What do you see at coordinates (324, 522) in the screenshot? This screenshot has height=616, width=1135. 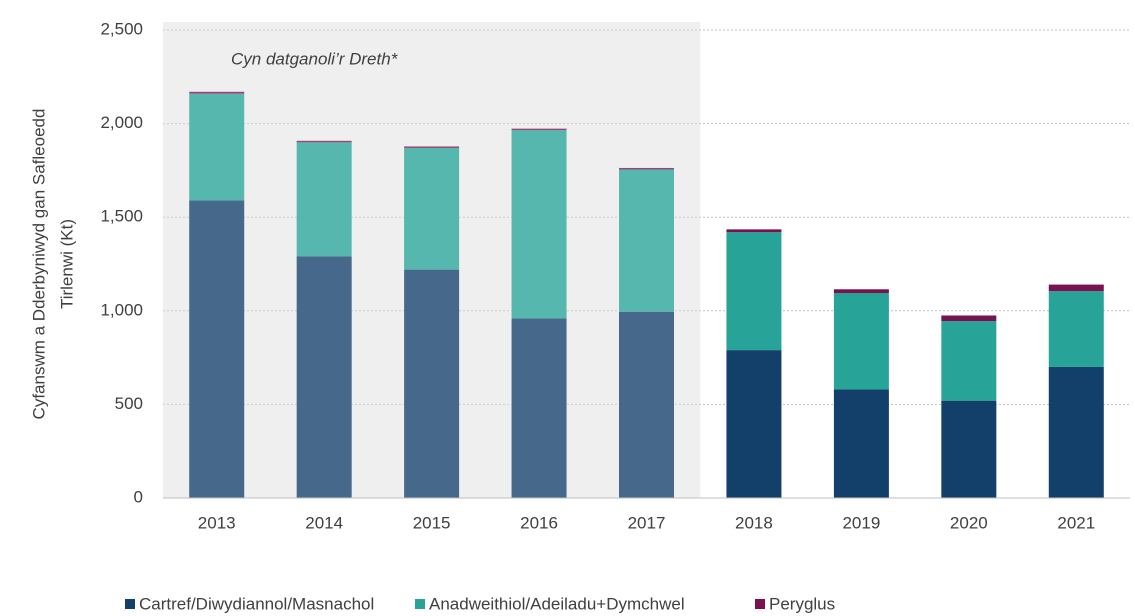 I see `x-tick-label: 2014` at bounding box center [324, 522].